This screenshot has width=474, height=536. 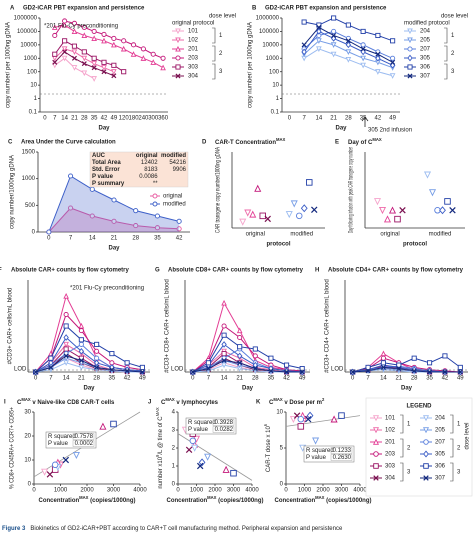 What do you see at coordinates (409, 425) in the screenshot?
I see `legend-level: 1` at bounding box center [409, 425].